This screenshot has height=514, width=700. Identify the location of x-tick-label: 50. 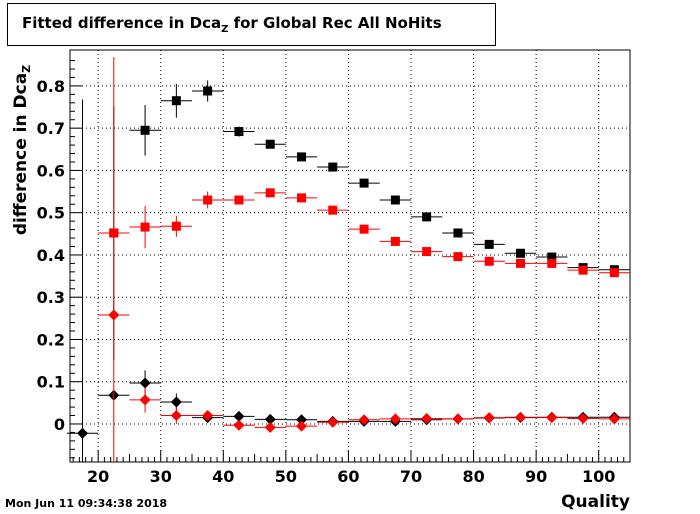
(286, 476).